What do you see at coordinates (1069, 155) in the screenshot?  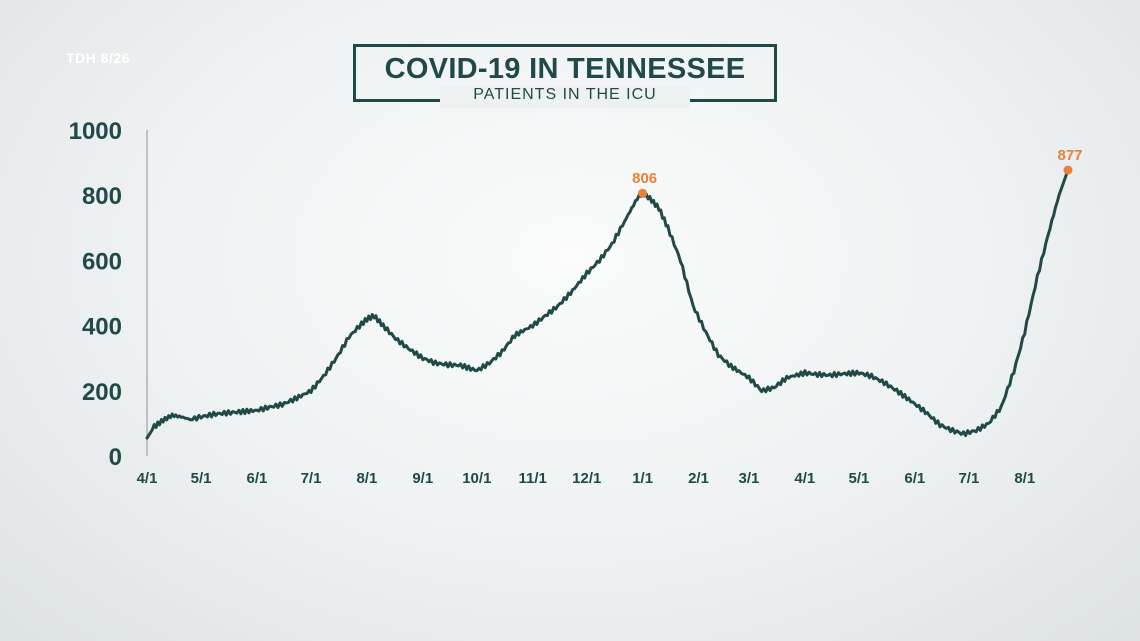 I see `annotation-label: 877` at bounding box center [1069, 155].